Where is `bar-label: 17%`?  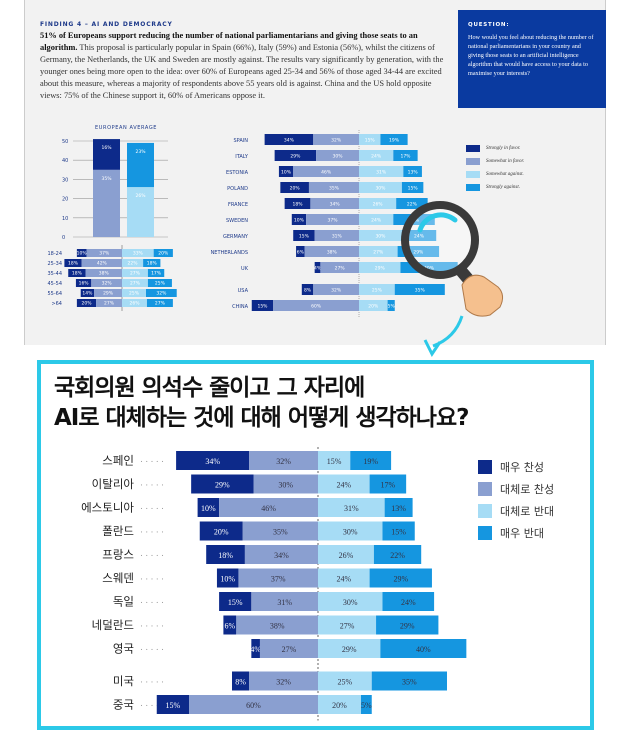
bar-label: 17% is located at coordinates (405, 156).